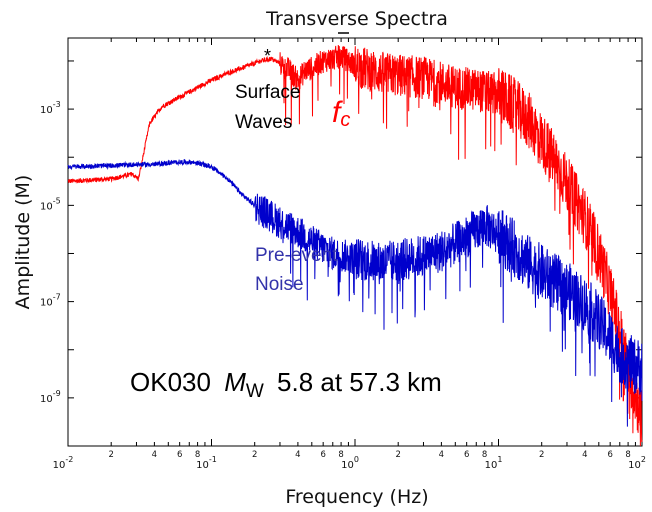  I want to click on surface-waves-label-line1: Surface, so click(267, 92).